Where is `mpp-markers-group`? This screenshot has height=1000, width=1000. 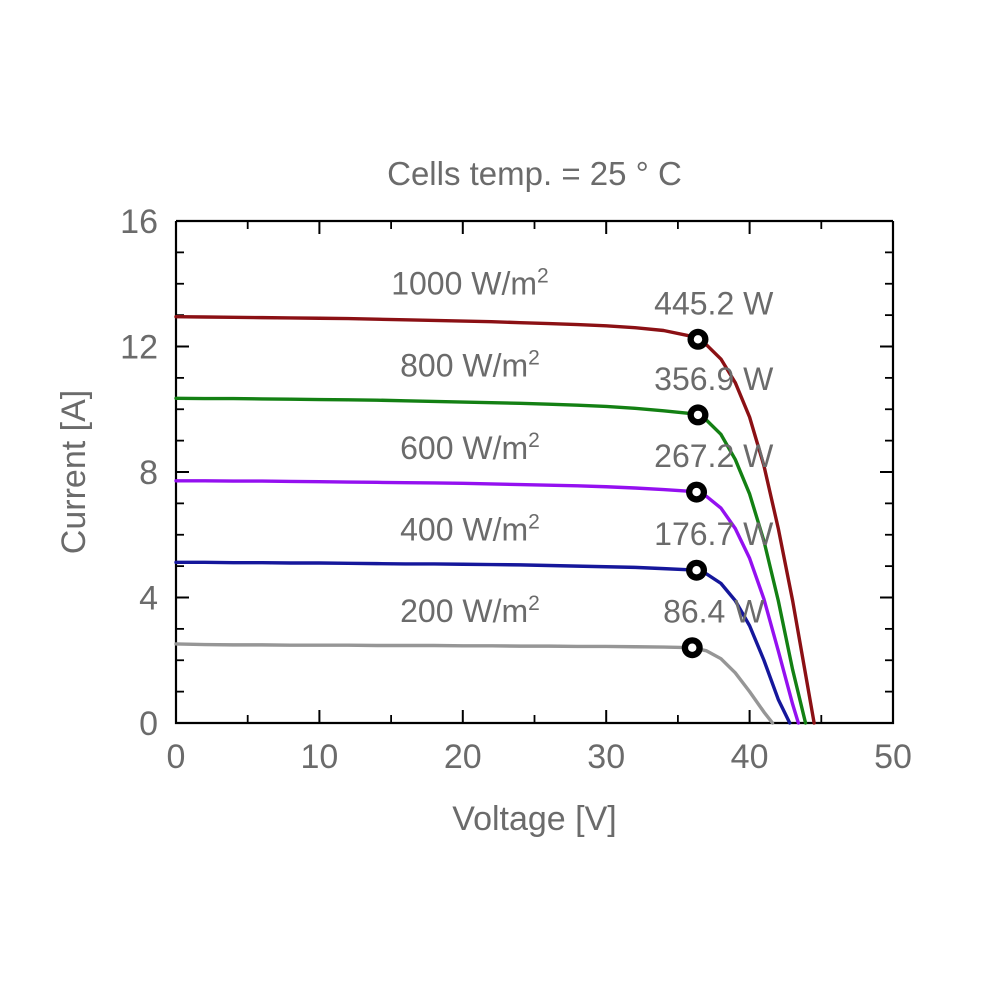 mpp-markers-group is located at coordinates (695, 493).